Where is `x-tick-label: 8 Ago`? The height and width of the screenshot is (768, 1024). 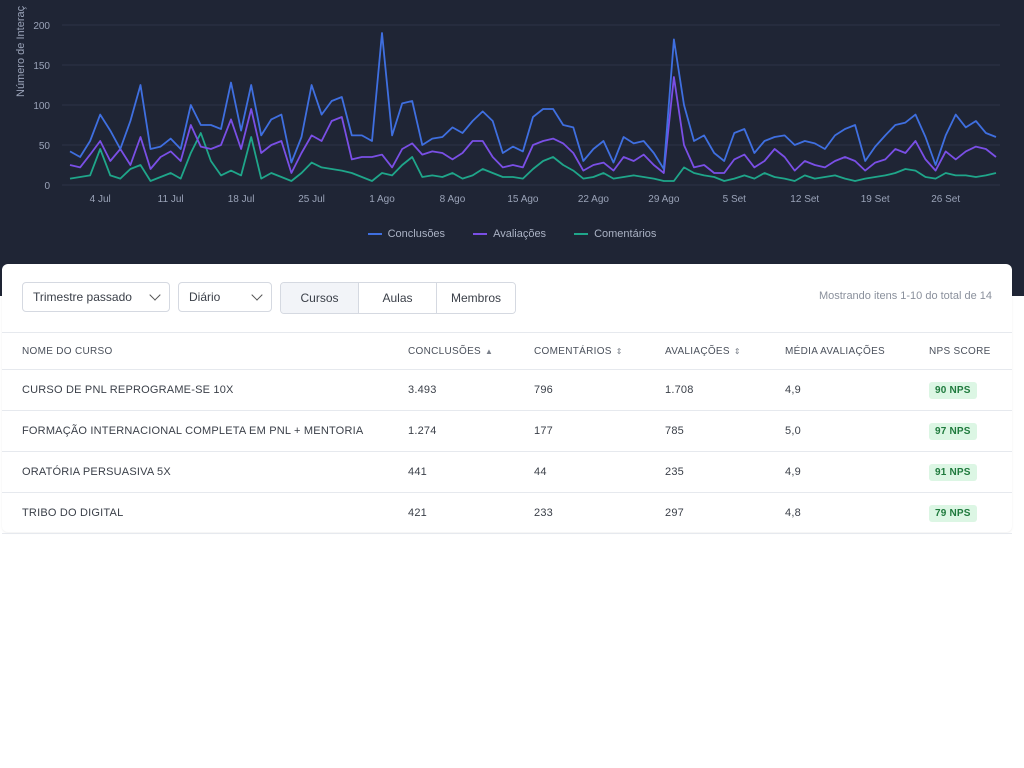
x-tick-label: 8 Ago is located at coordinates (453, 199).